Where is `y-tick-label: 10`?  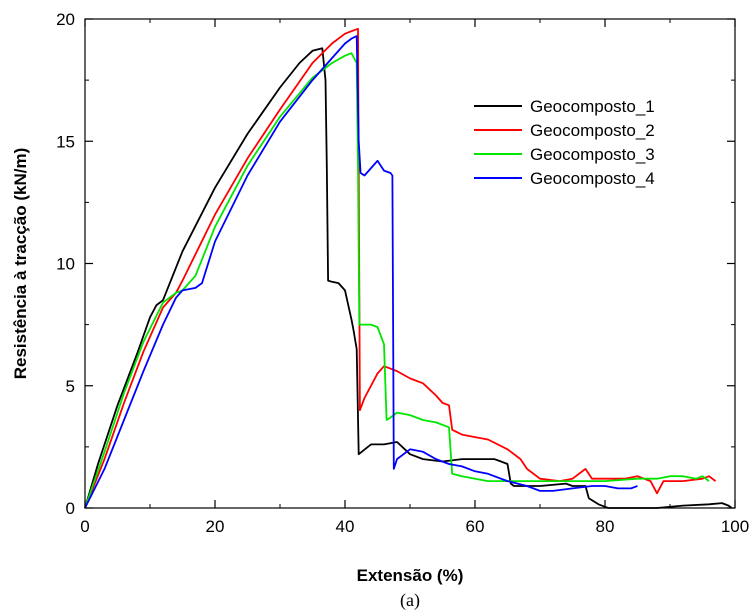
y-tick-label: 10 is located at coordinates (65, 264).